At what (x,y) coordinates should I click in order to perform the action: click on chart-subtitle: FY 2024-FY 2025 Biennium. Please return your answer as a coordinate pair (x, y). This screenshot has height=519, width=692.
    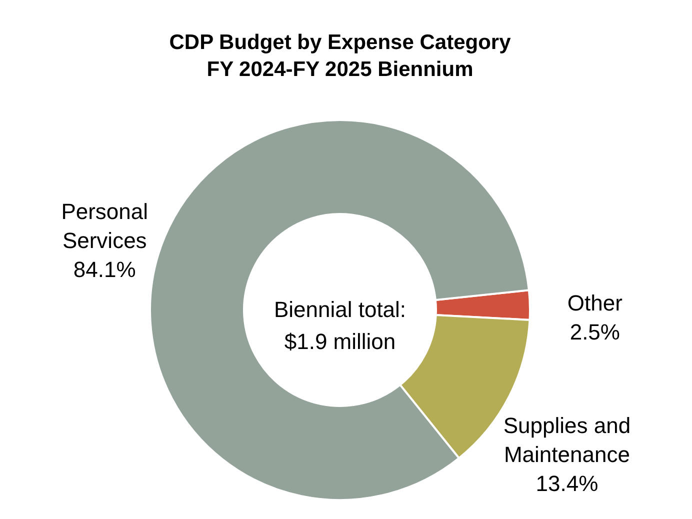
    Looking at the image, I should click on (340, 69).